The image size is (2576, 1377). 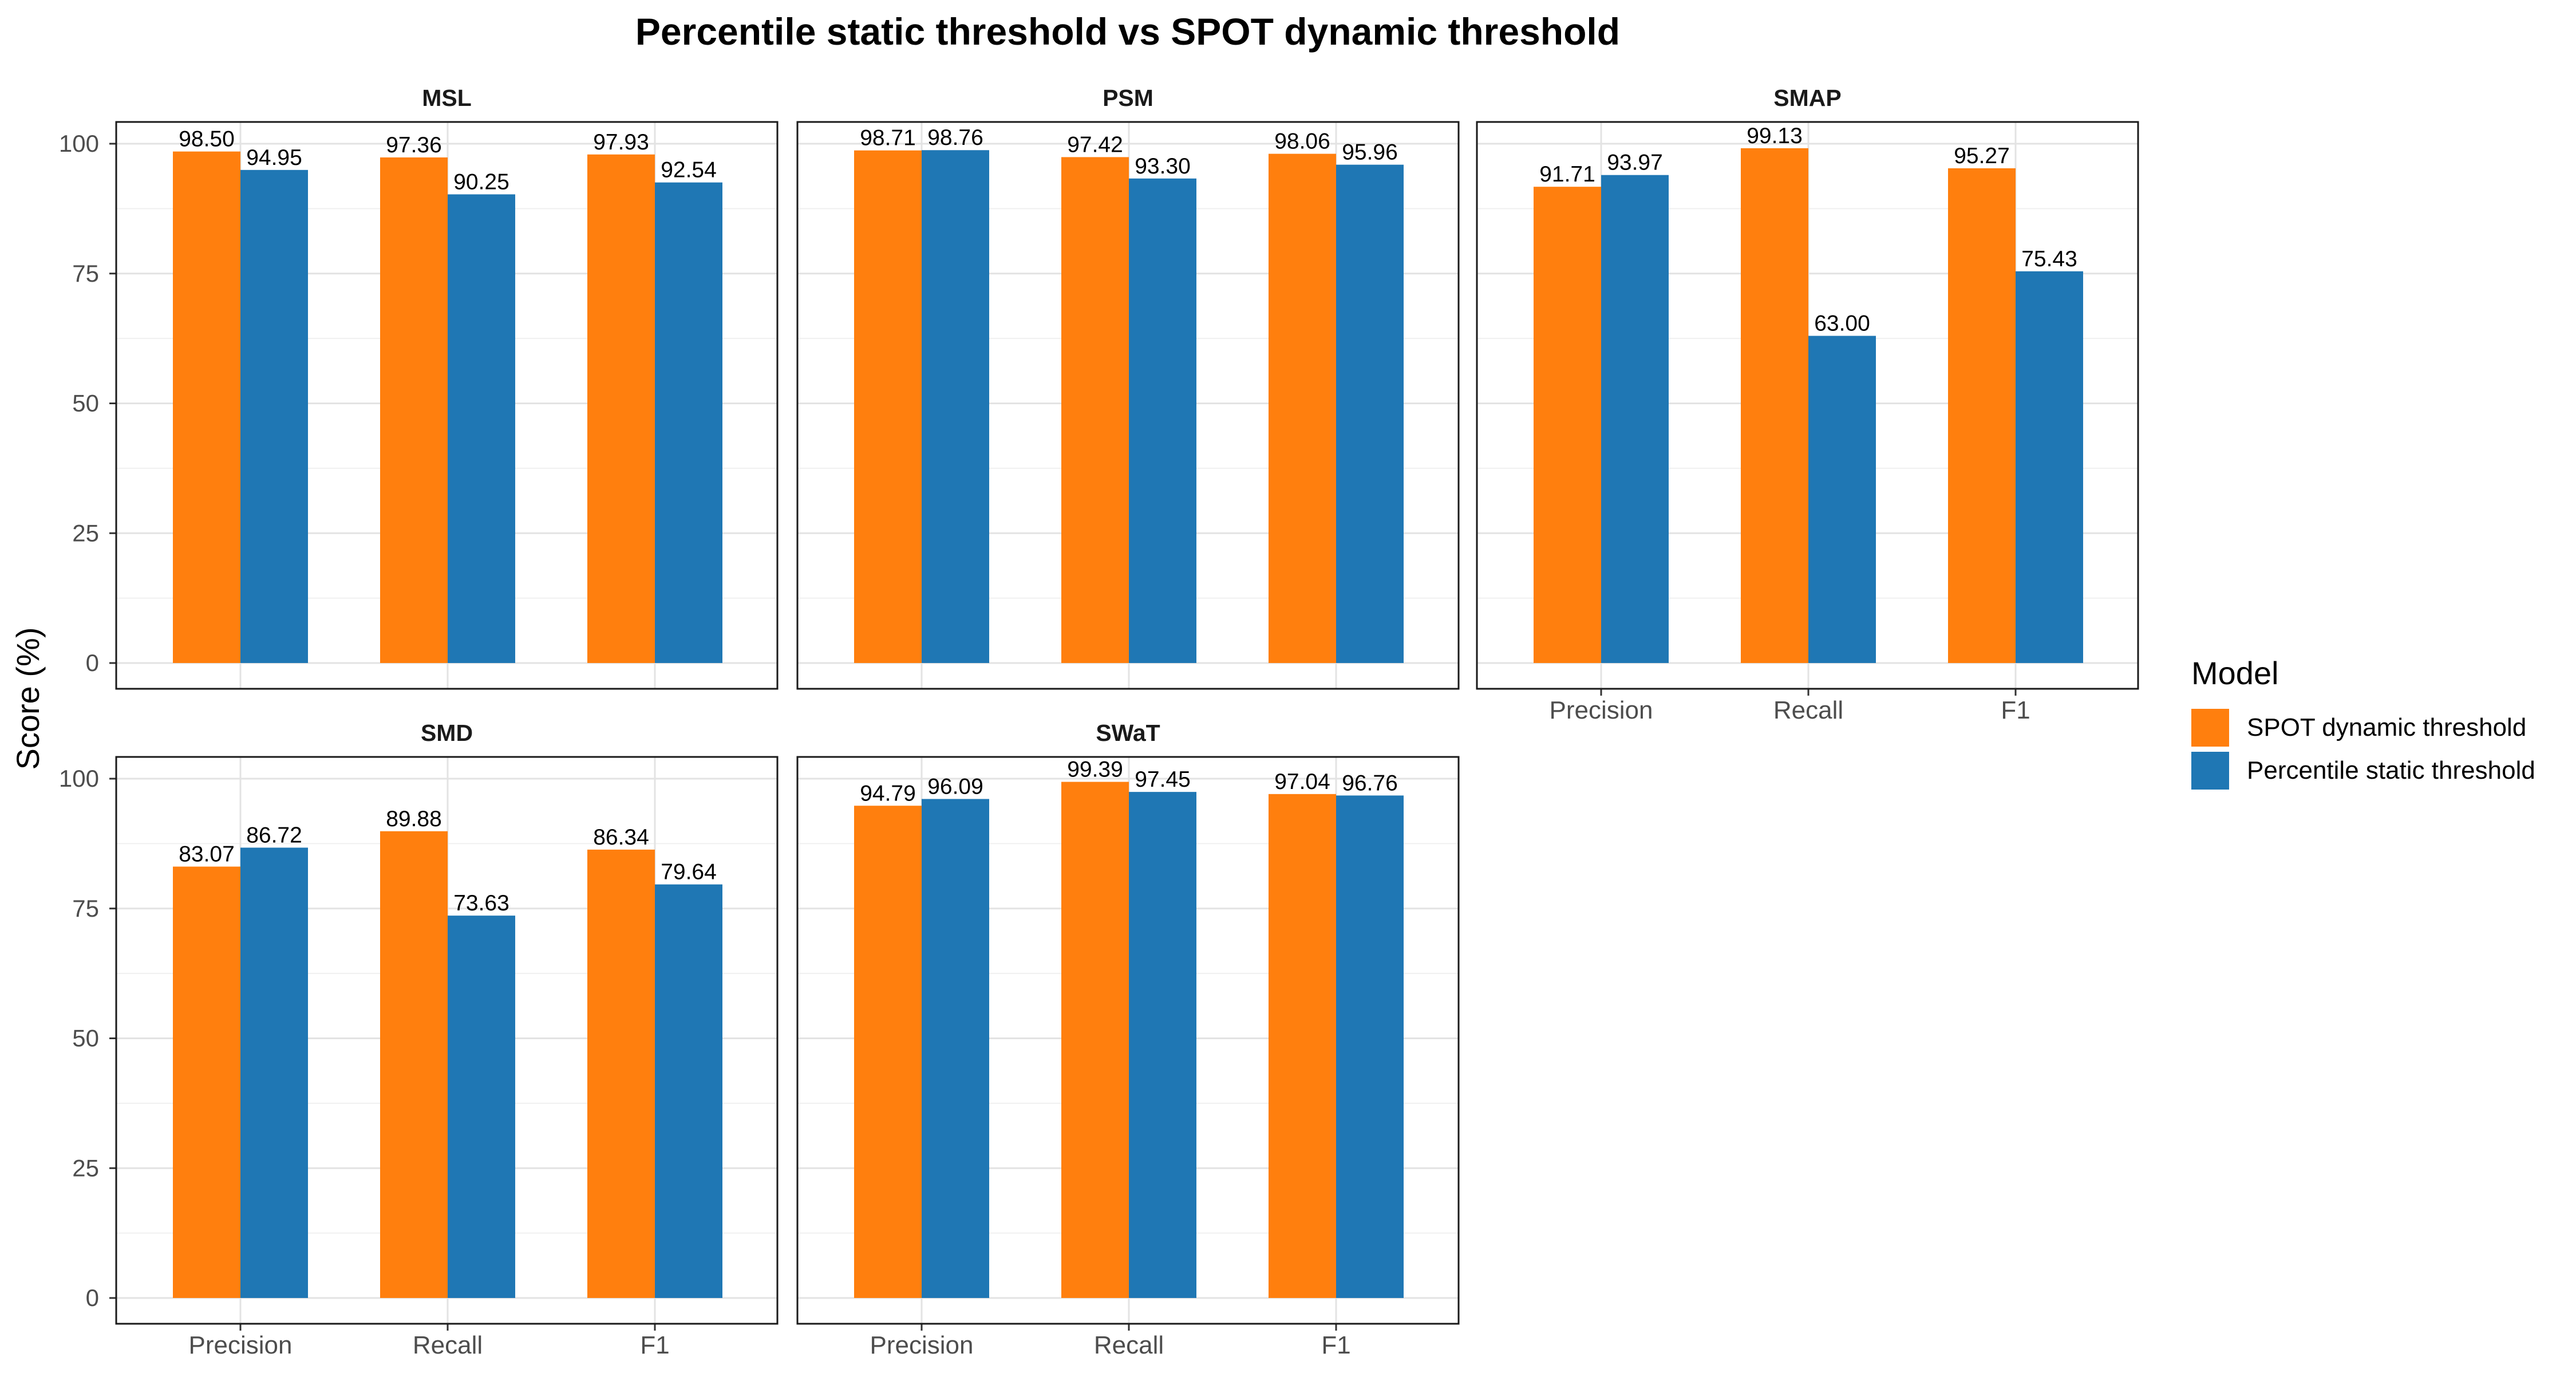 I want to click on panel-title: PSM, so click(x=1128, y=98).